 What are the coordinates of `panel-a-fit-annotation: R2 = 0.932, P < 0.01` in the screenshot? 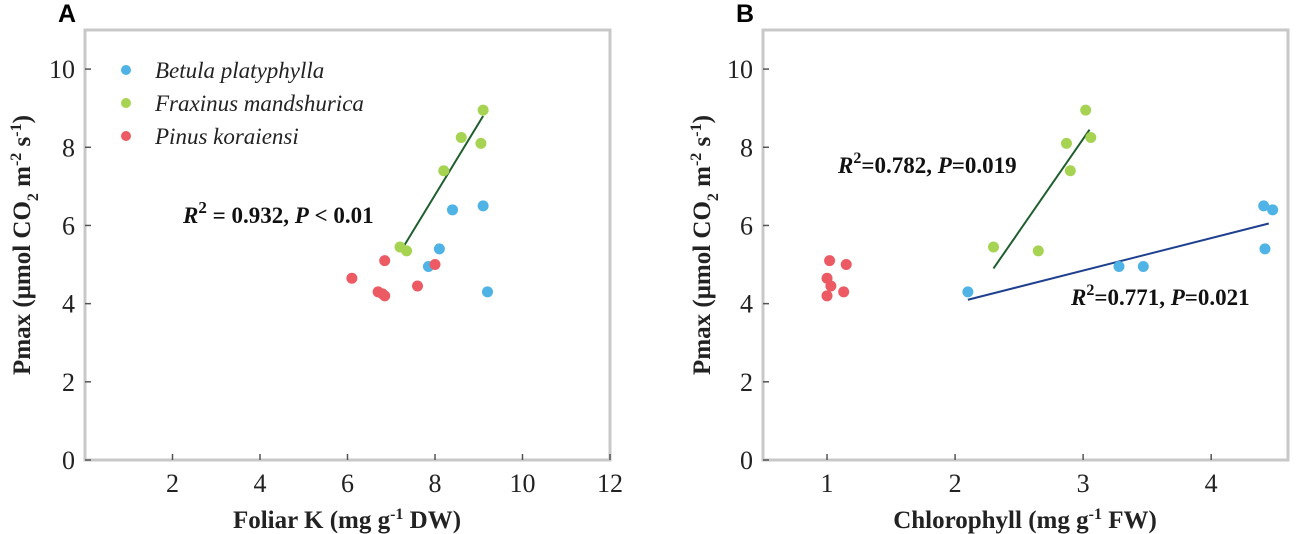 It's located at (278, 213).